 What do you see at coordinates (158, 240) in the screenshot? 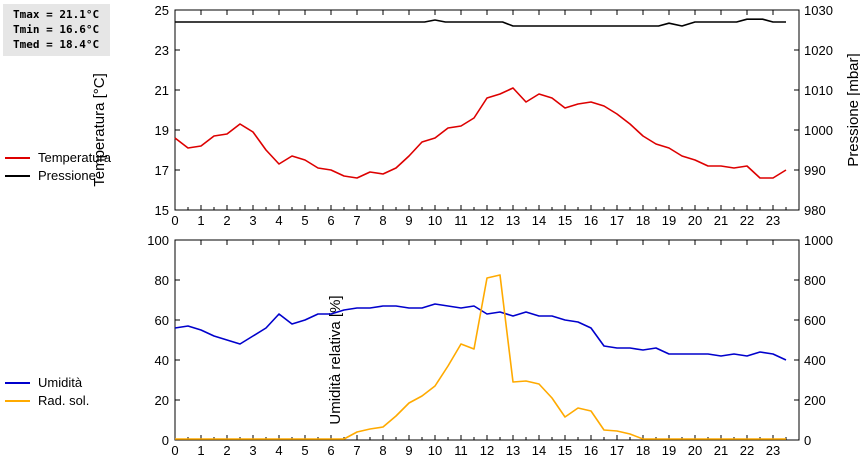
I see `y-left-tick-label: 100` at bounding box center [158, 240].